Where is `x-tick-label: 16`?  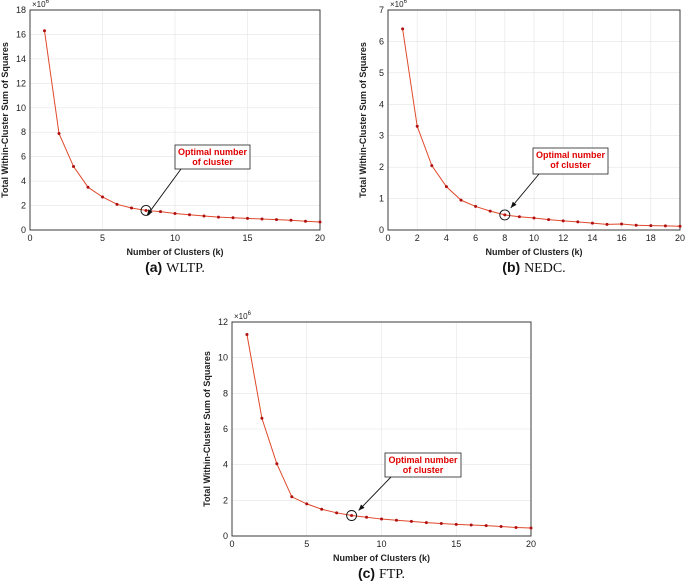
x-tick-label: 16 is located at coordinates (622, 238).